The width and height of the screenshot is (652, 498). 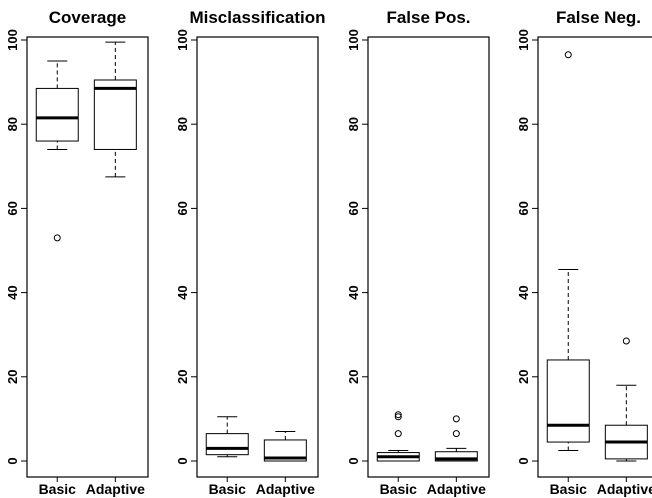 What do you see at coordinates (428, 17) in the screenshot?
I see `panel-title: False Pos.` at bounding box center [428, 17].